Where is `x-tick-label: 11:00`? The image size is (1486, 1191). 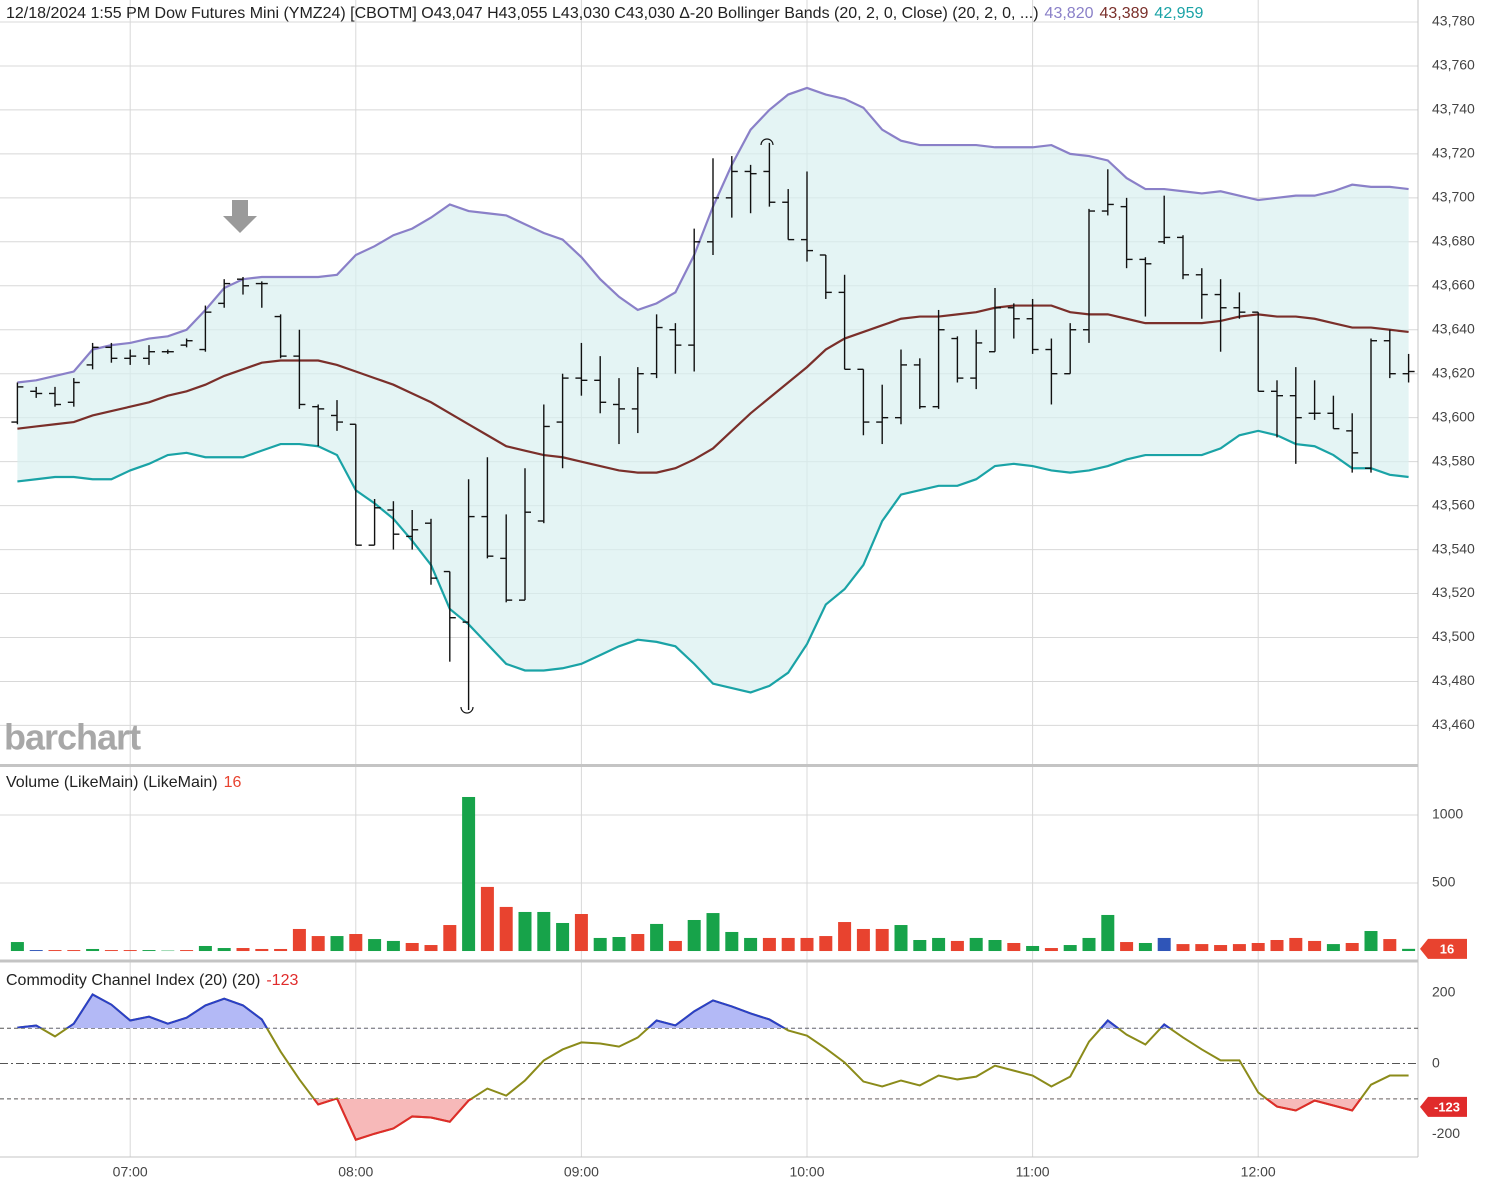
x-tick-label: 11:00 is located at coordinates (1033, 1172).